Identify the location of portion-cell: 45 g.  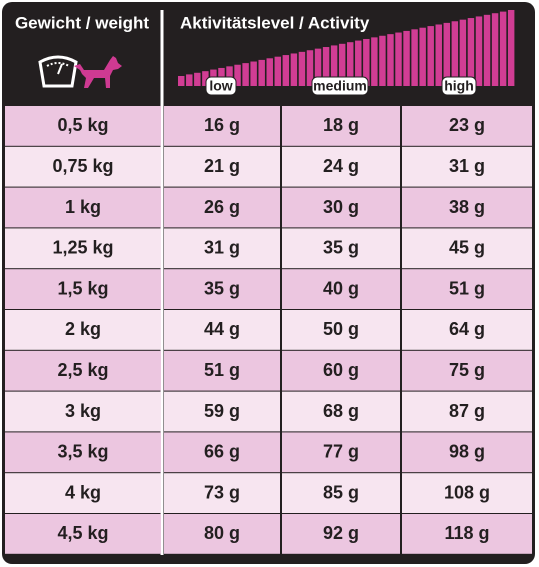
(467, 248).